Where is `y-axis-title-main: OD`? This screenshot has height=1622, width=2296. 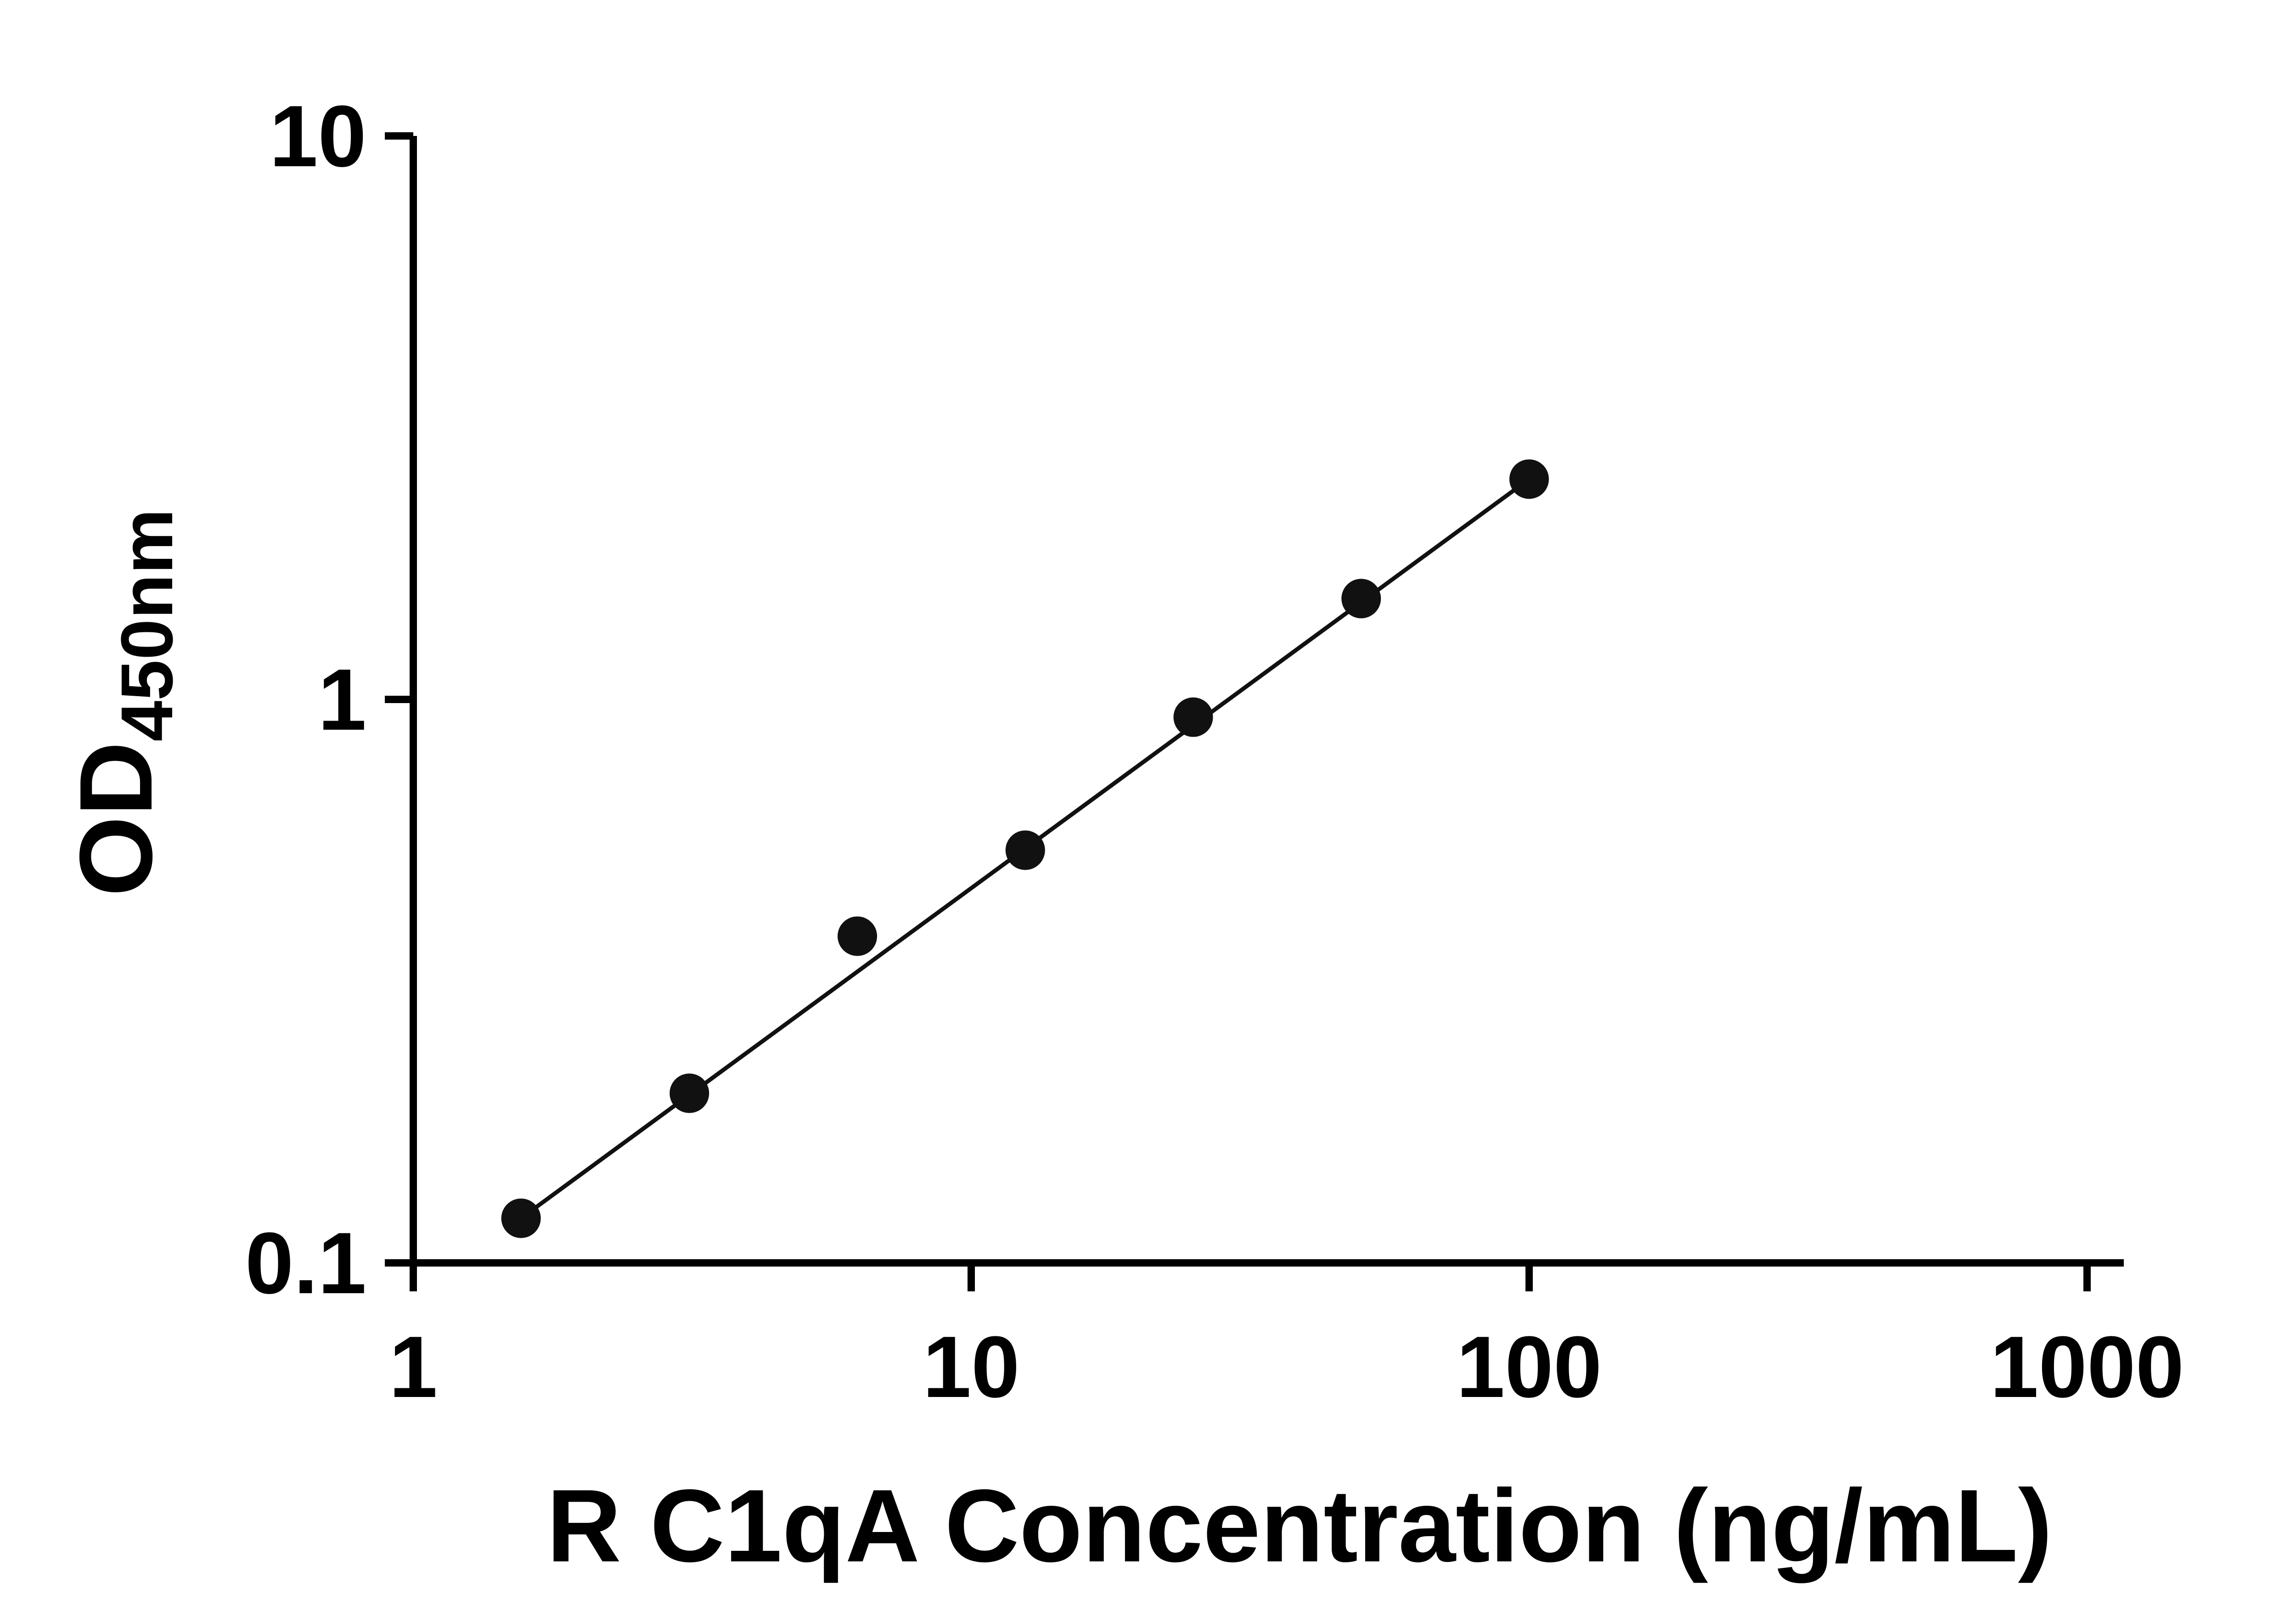 y-axis-title-main: OD is located at coordinates (116, 819).